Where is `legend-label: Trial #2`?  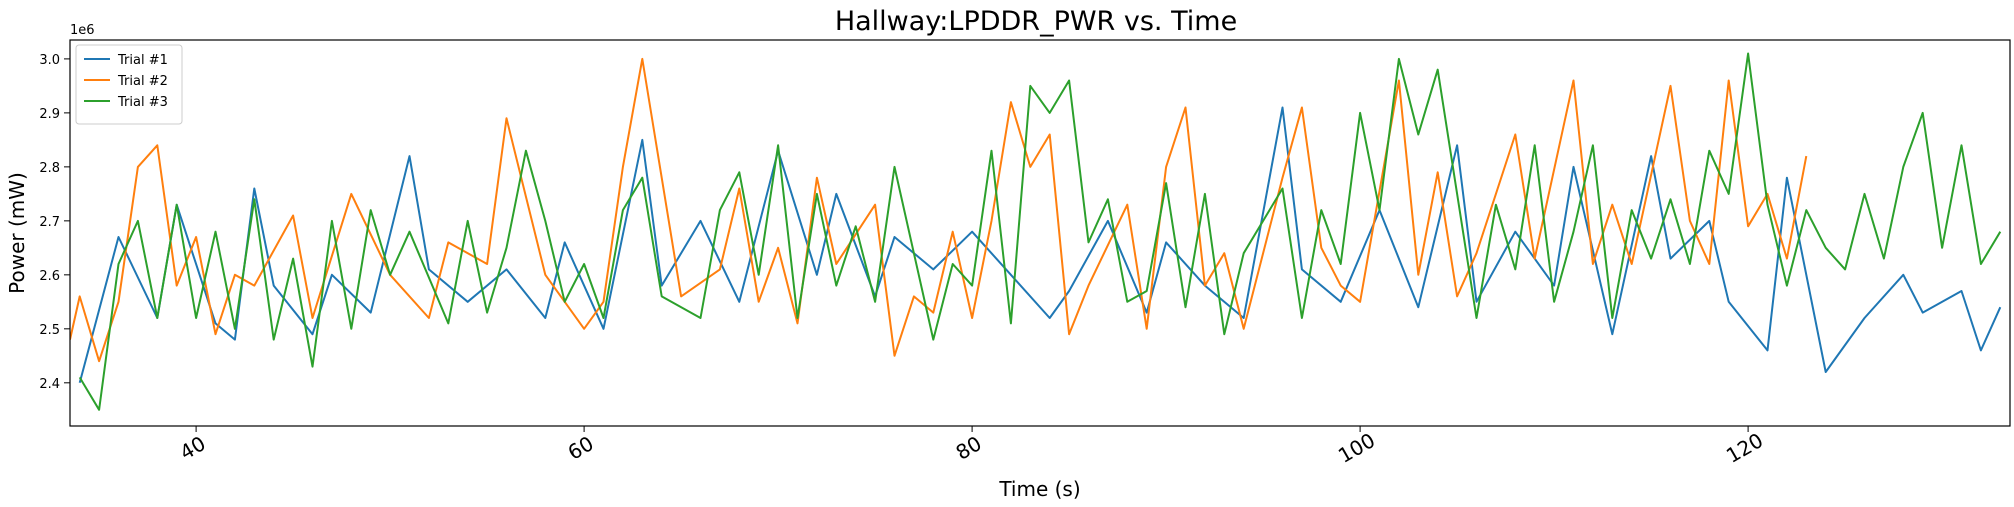 legend-label: Trial #2 is located at coordinates (142, 81).